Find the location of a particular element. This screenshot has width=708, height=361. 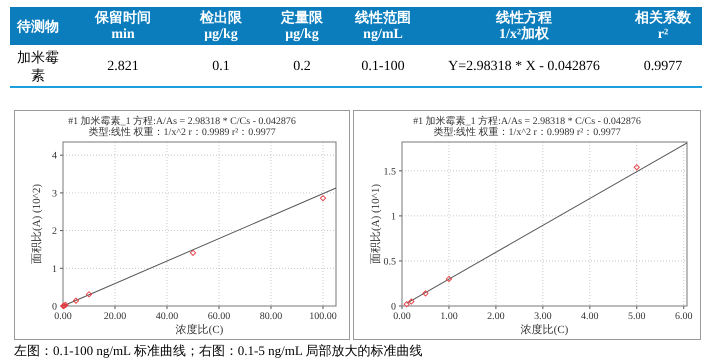

text: 线性方程 1/x²加权 is located at coordinates (523, 25).